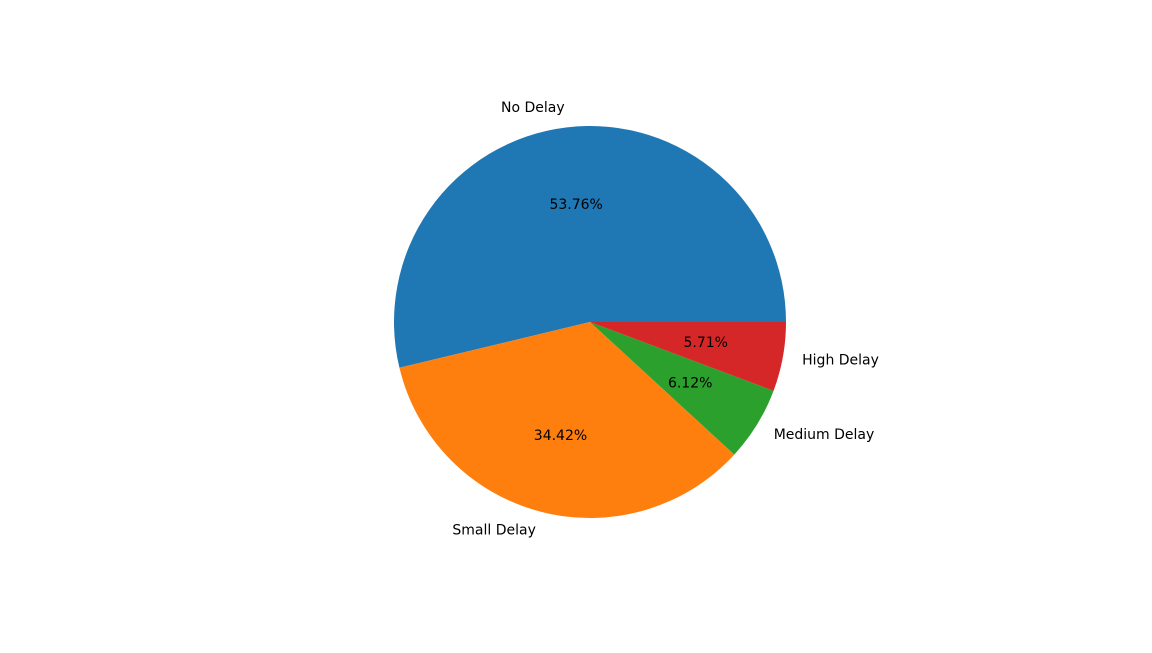 Image resolution: width=1152 pixels, height=653 pixels. I want to click on slice-percent-medium-delay: 6.12%, so click(690, 384).